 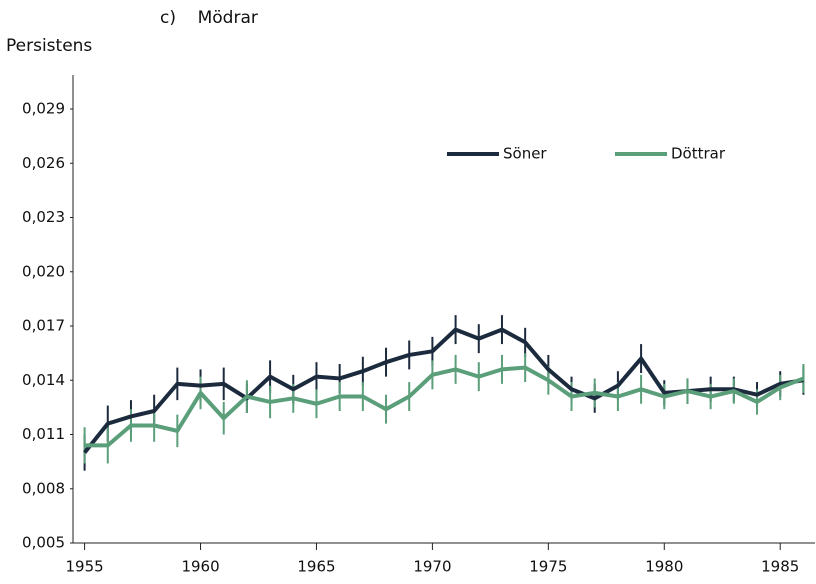 What do you see at coordinates (43, 271) in the screenshot?
I see `y-tick-label: 0,020` at bounding box center [43, 271].